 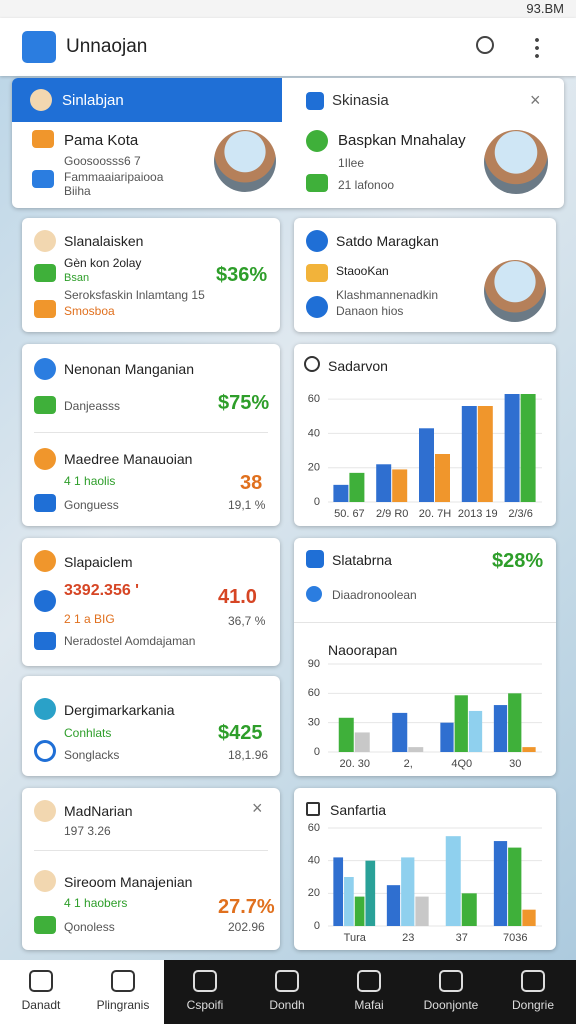 What do you see at coordinates (461, 764) in the screenshot?
I see `x-tick-label: 4Q0` at bounding box center [461, 764].